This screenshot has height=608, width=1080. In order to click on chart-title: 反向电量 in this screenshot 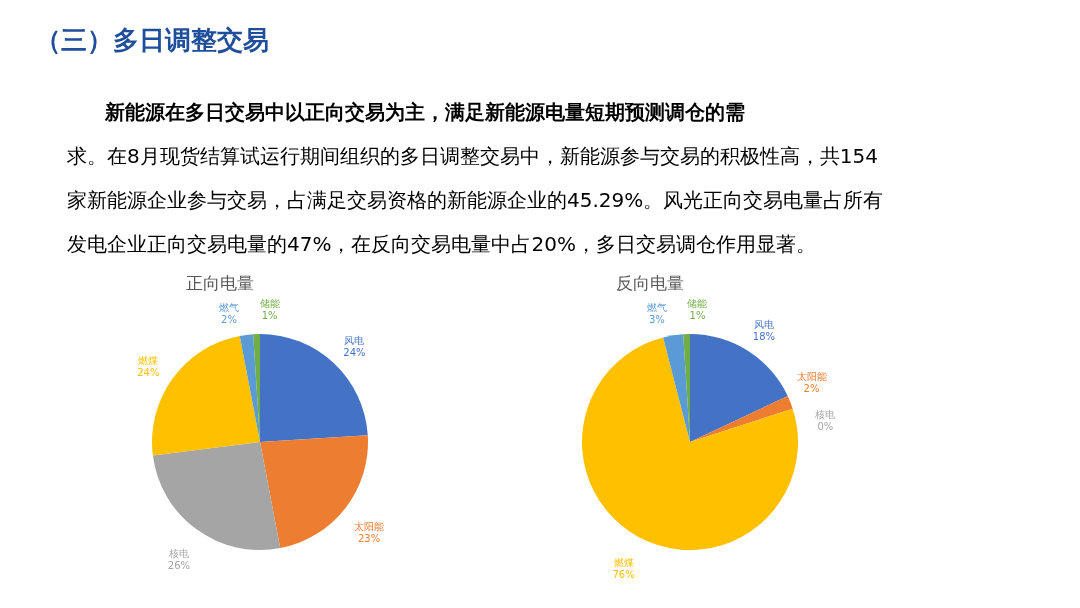, I will do `click(650, 283)`.